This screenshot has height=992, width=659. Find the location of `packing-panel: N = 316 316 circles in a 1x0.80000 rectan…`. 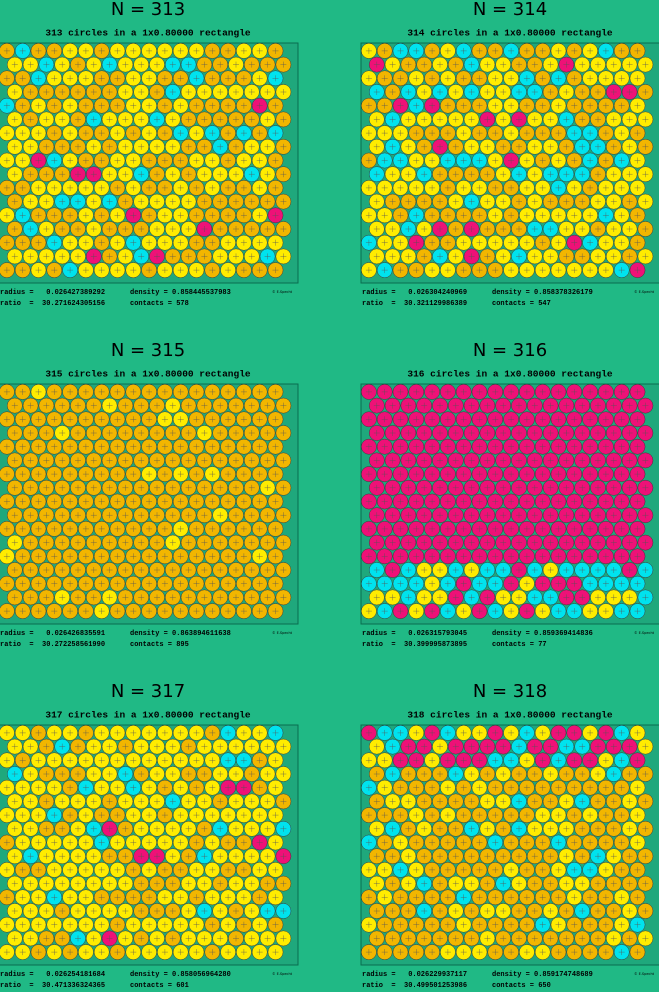

packing-panel: N = 316 316 circles in a 1x0.80000 rectan… is located at coordinates (509, 494).